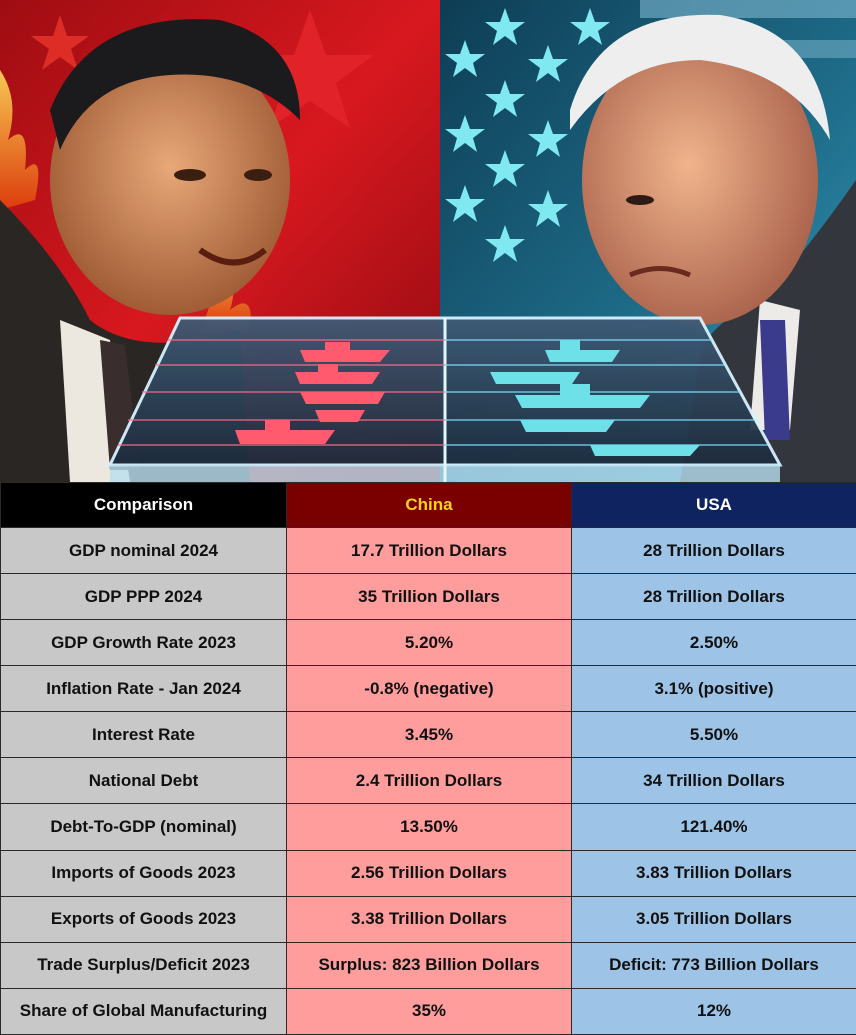  Describe the element at coordinates (143, 643) in the screenshot. I see `metric-label: GDP Growth Rate 2023` at that location.